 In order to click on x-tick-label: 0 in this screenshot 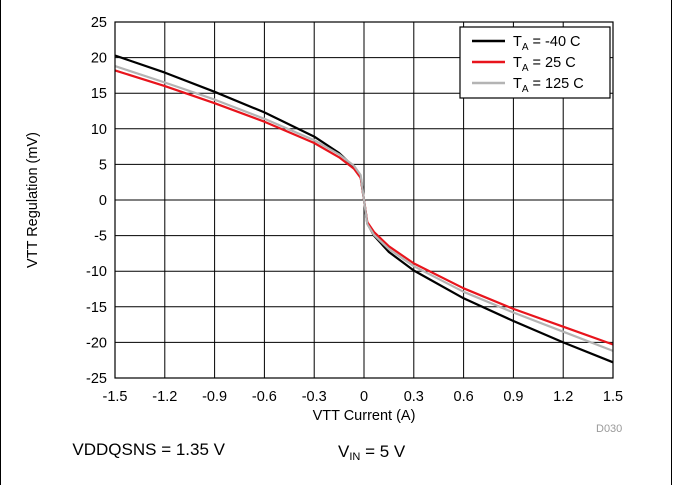, I will do `click(364, 397)`.